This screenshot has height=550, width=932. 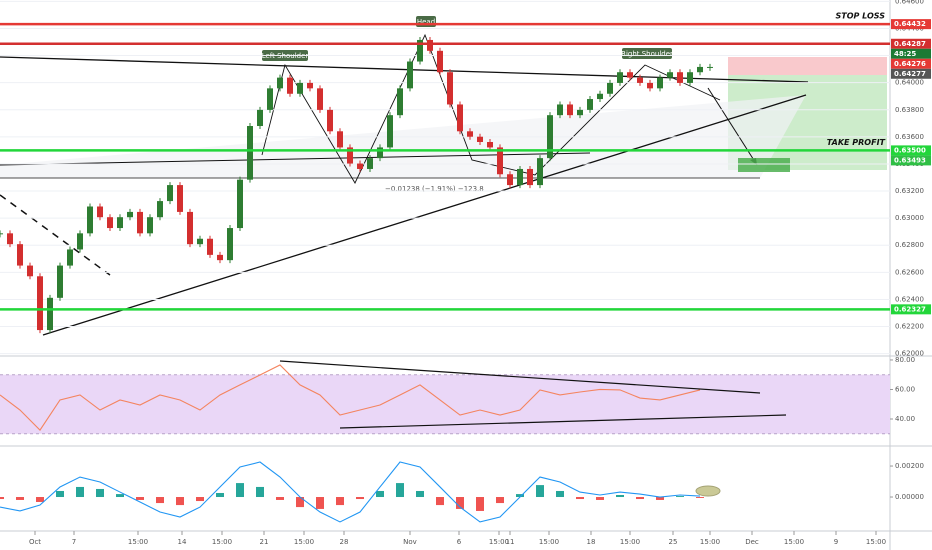 I want to click on highlight, so click(x=708, y=491).